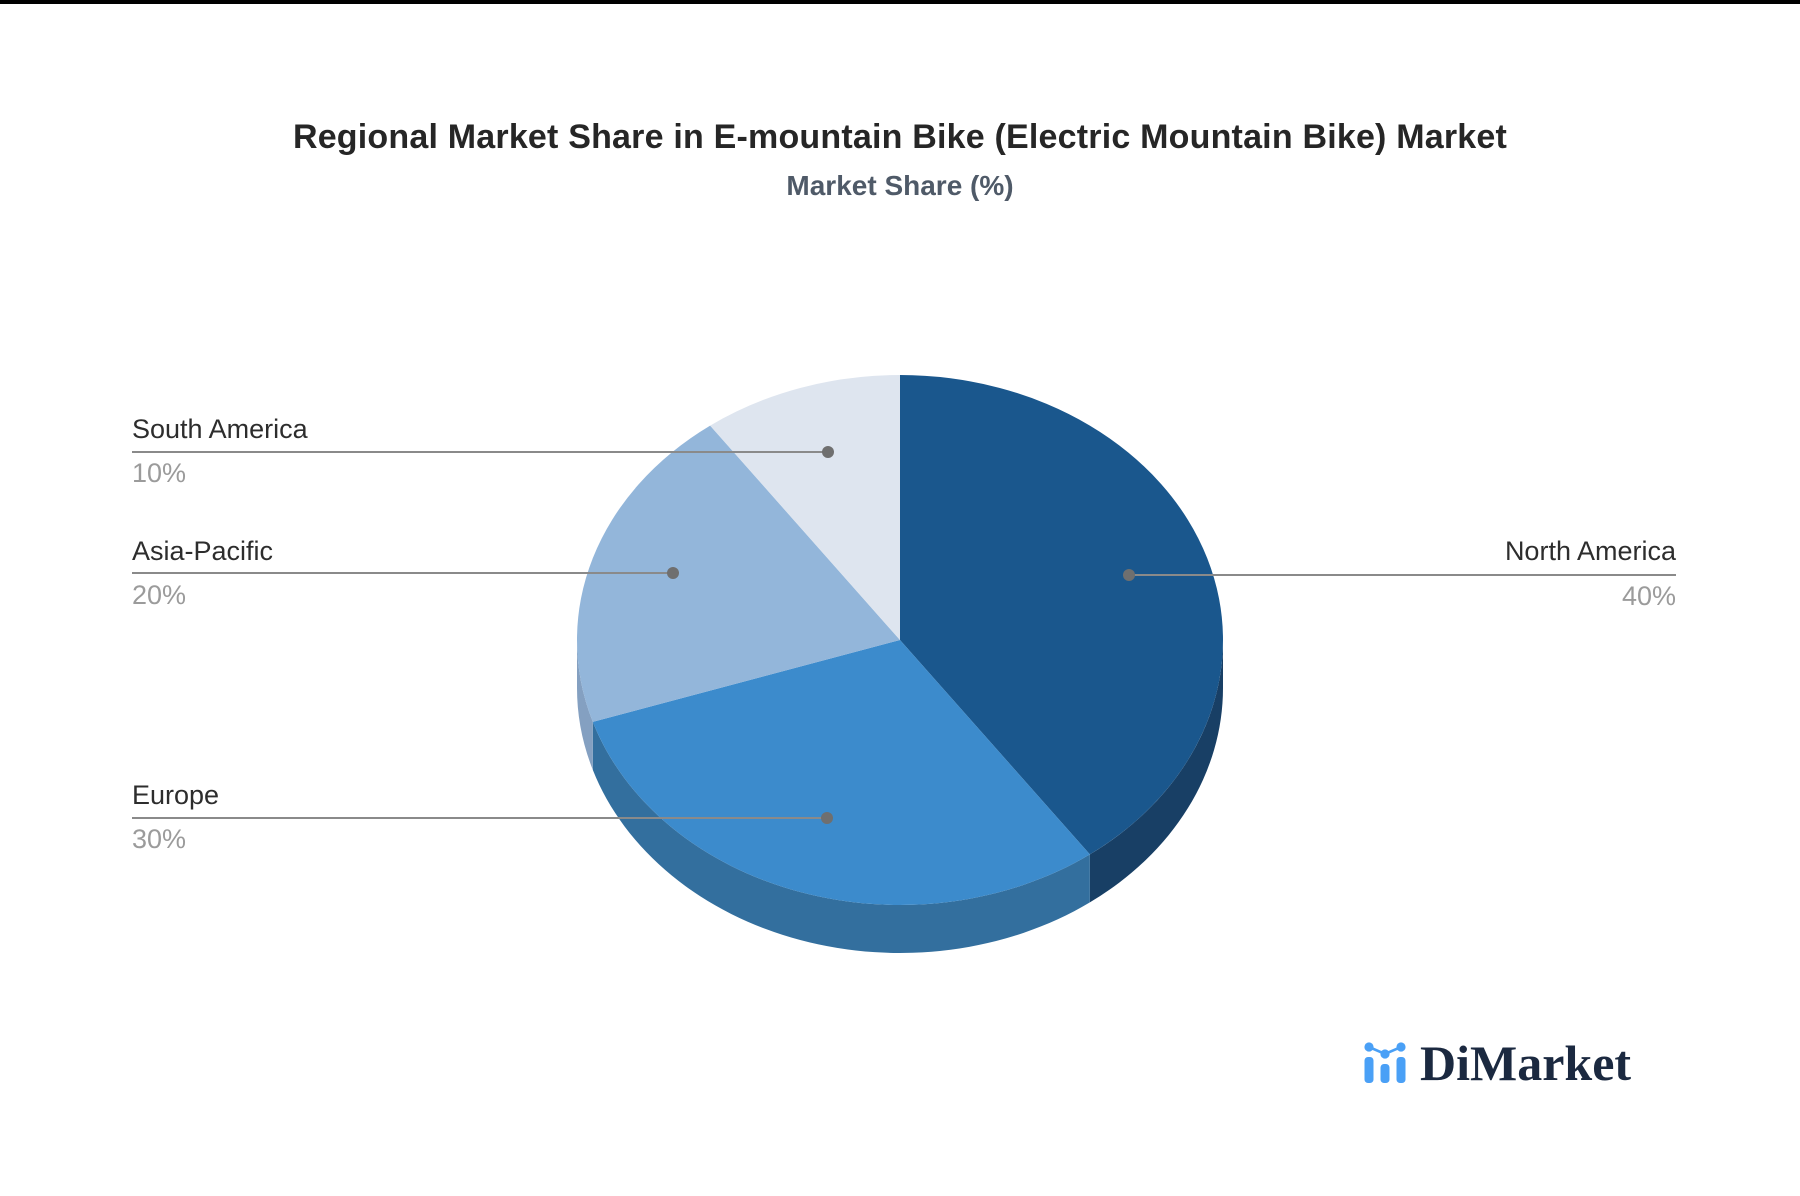  What do you see at coordinates (159, 595) in the screenshot?
I see `callout-value-asia-pacific: 20%` at bounding box center [159, 595].